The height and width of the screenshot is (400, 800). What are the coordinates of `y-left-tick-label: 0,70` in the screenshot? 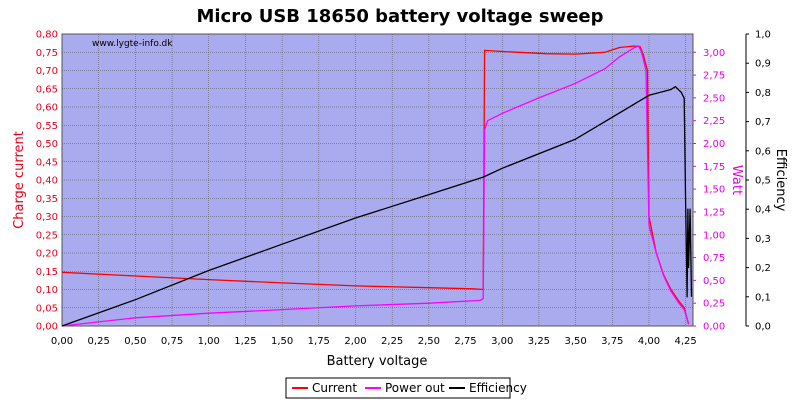 It's located at (47, 71).